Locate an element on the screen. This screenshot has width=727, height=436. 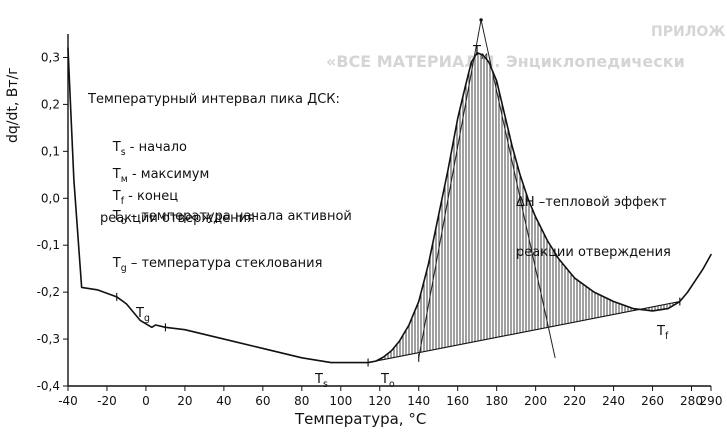
ts-point-symbol: T is located at coordinates (319, 379).